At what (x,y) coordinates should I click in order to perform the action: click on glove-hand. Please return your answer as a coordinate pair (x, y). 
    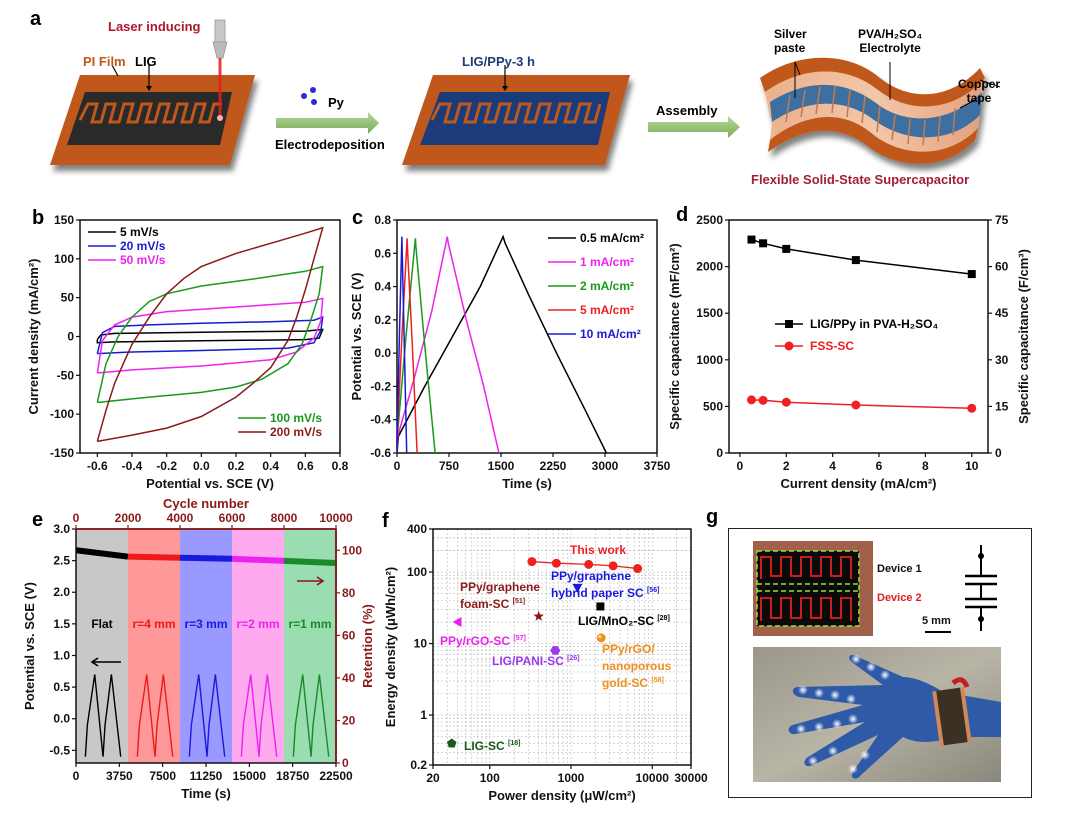
    Looking at the image, I should click on (894, 716).